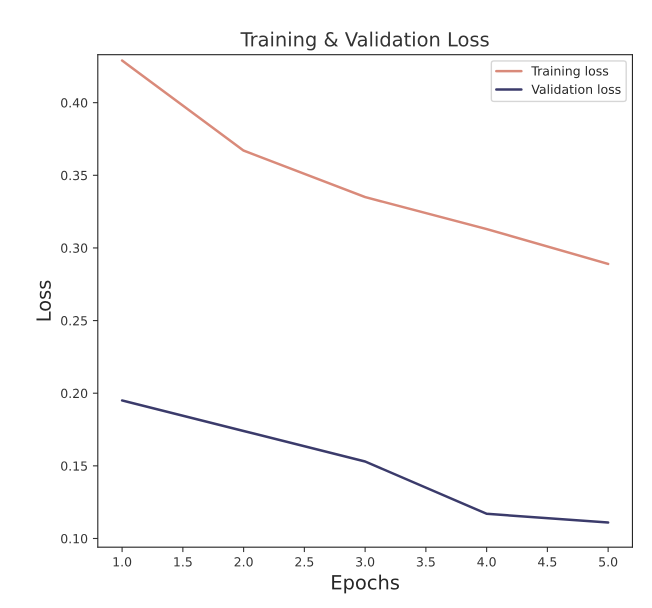 The height and width of the screenshot is (608, 652). What do you see at coordinates (547, 562) in the screenshot?
I see `x-tick-label: 4.5` at bounding box center [547, 562].